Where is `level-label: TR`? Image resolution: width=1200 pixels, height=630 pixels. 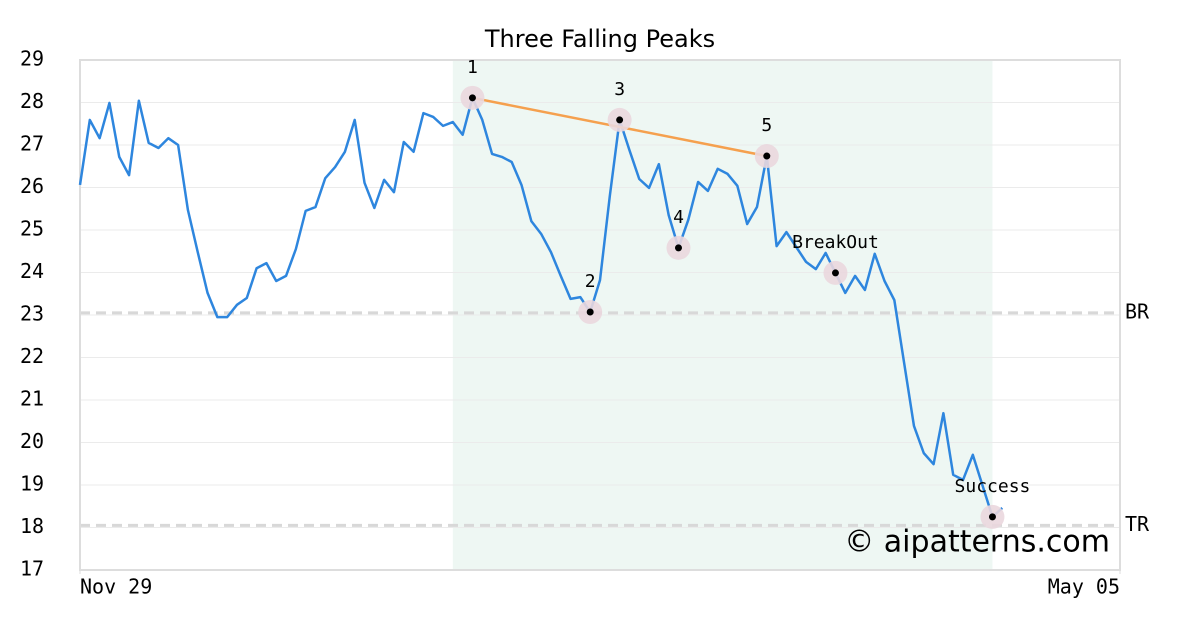 level-label: TR is located at coordinates (1137, 524).